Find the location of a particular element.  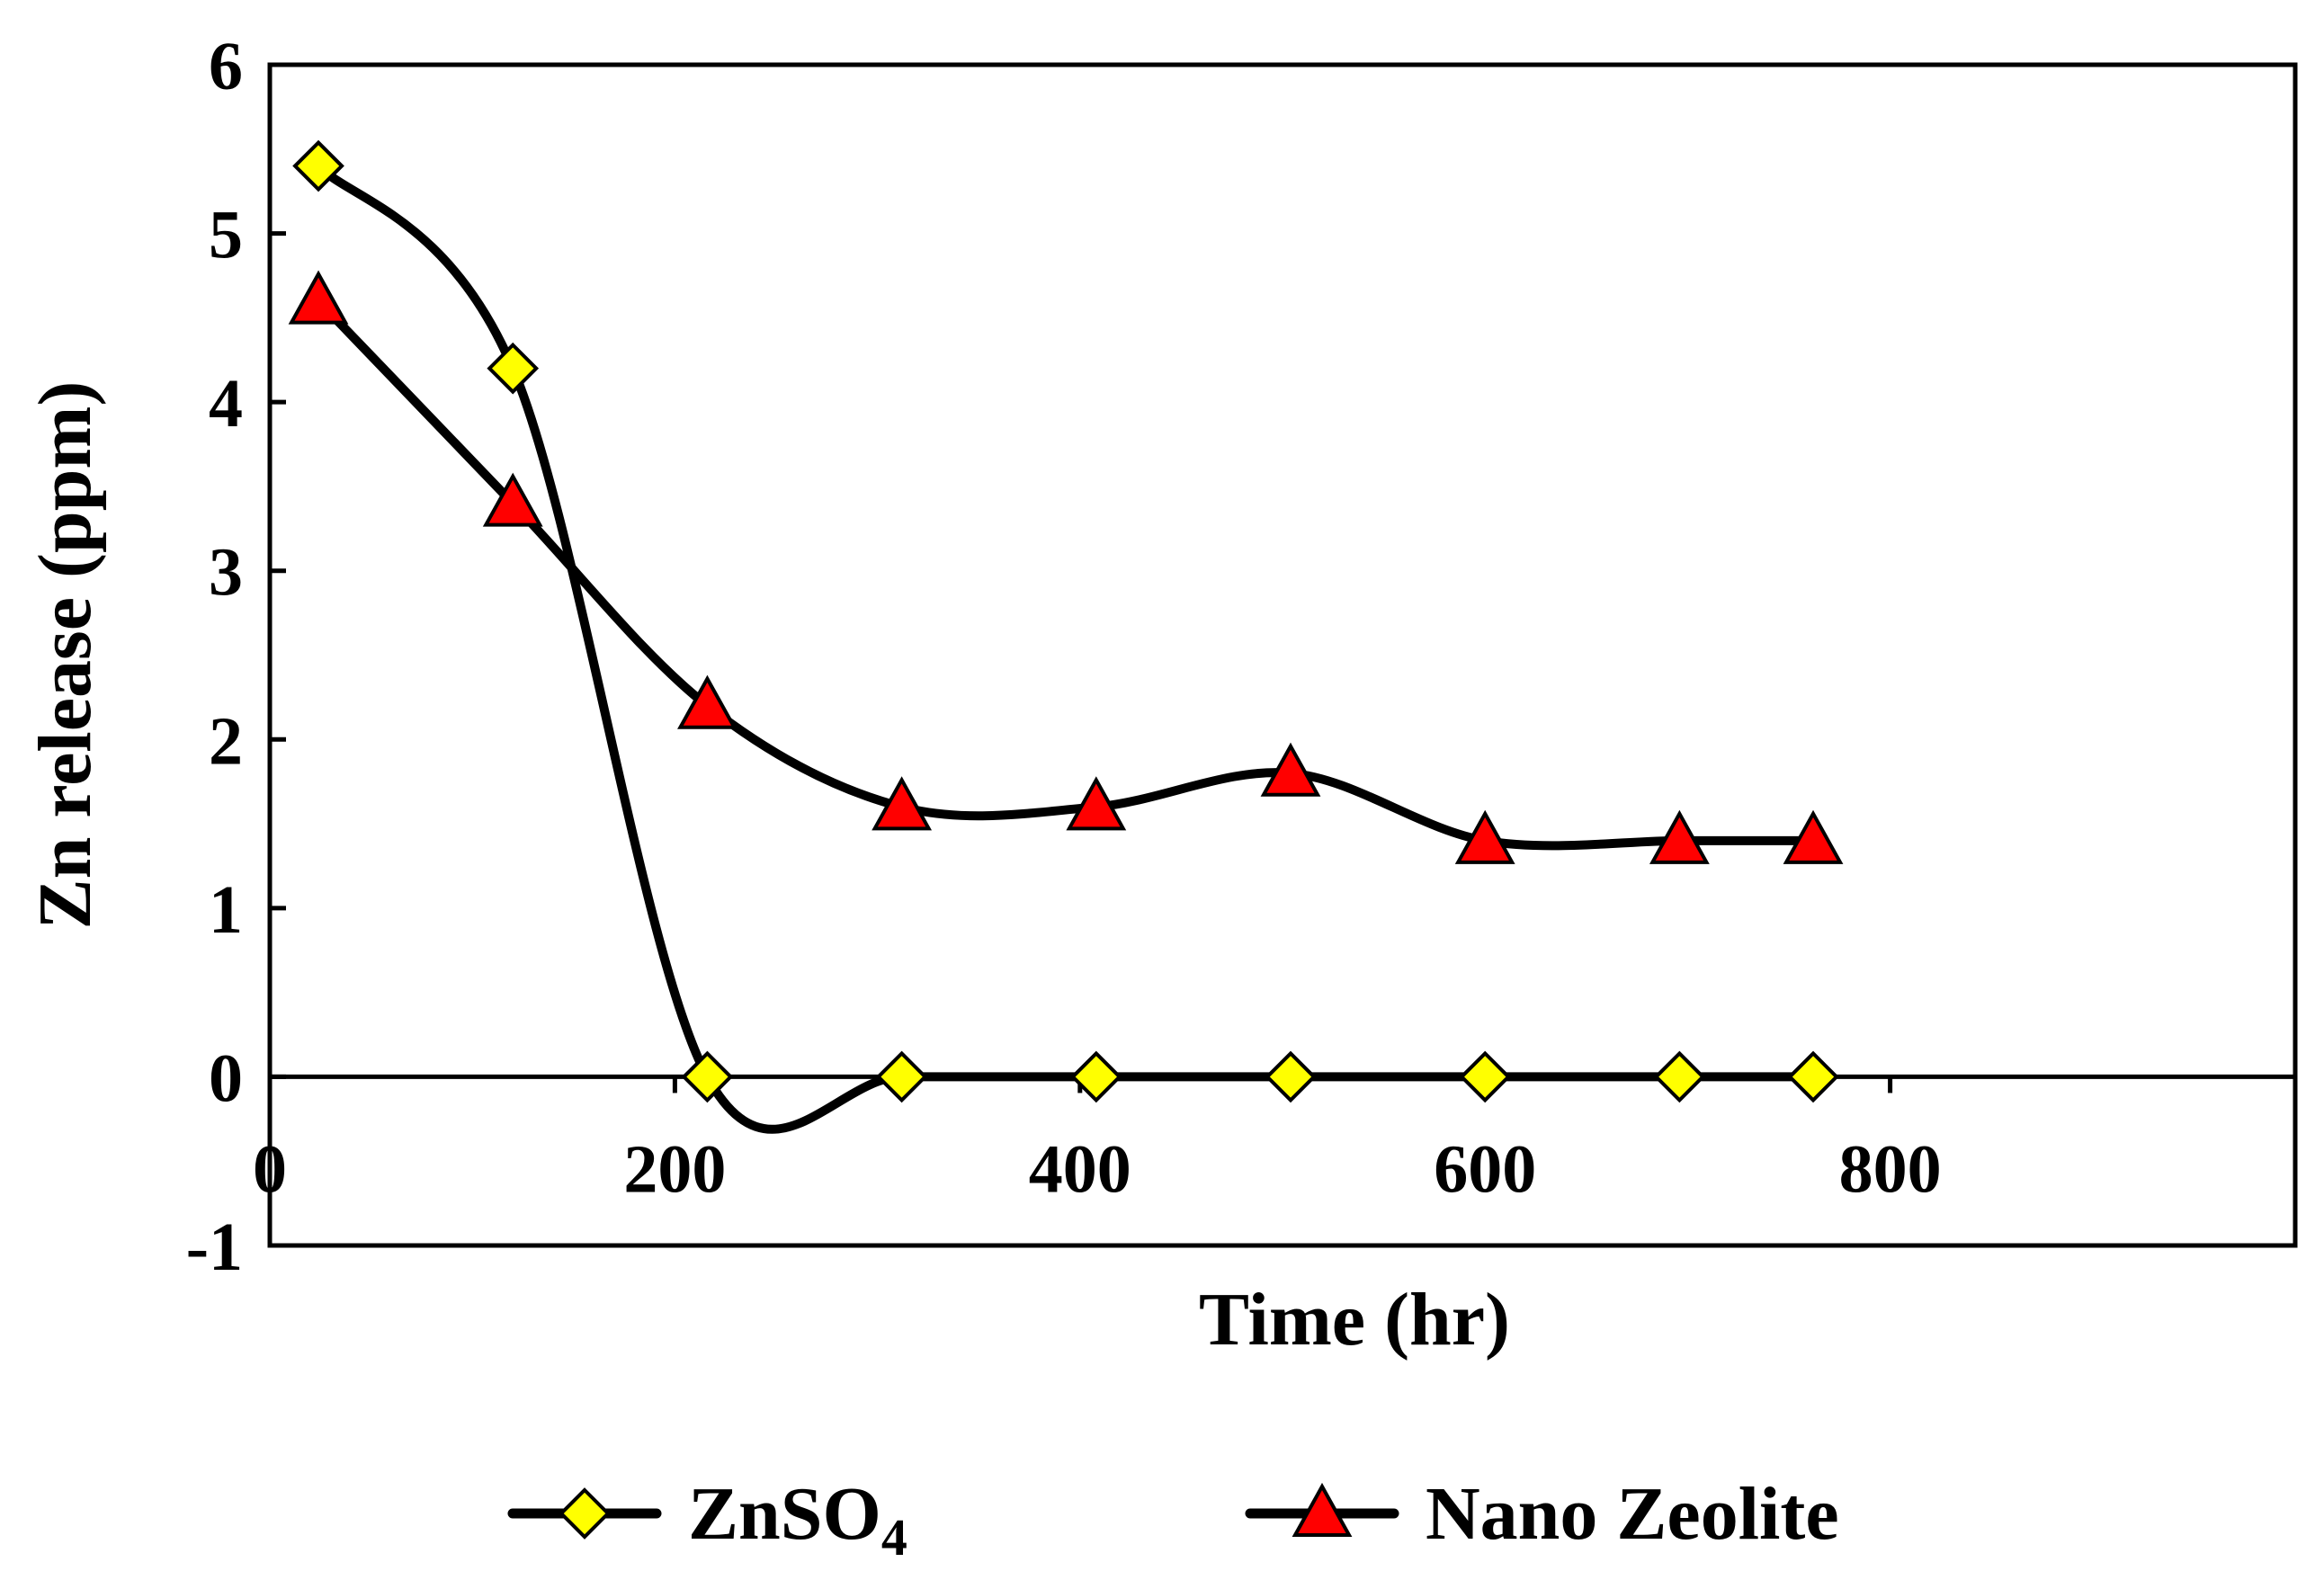

y-tick-label: 3 is located at coordinates (226, 573).